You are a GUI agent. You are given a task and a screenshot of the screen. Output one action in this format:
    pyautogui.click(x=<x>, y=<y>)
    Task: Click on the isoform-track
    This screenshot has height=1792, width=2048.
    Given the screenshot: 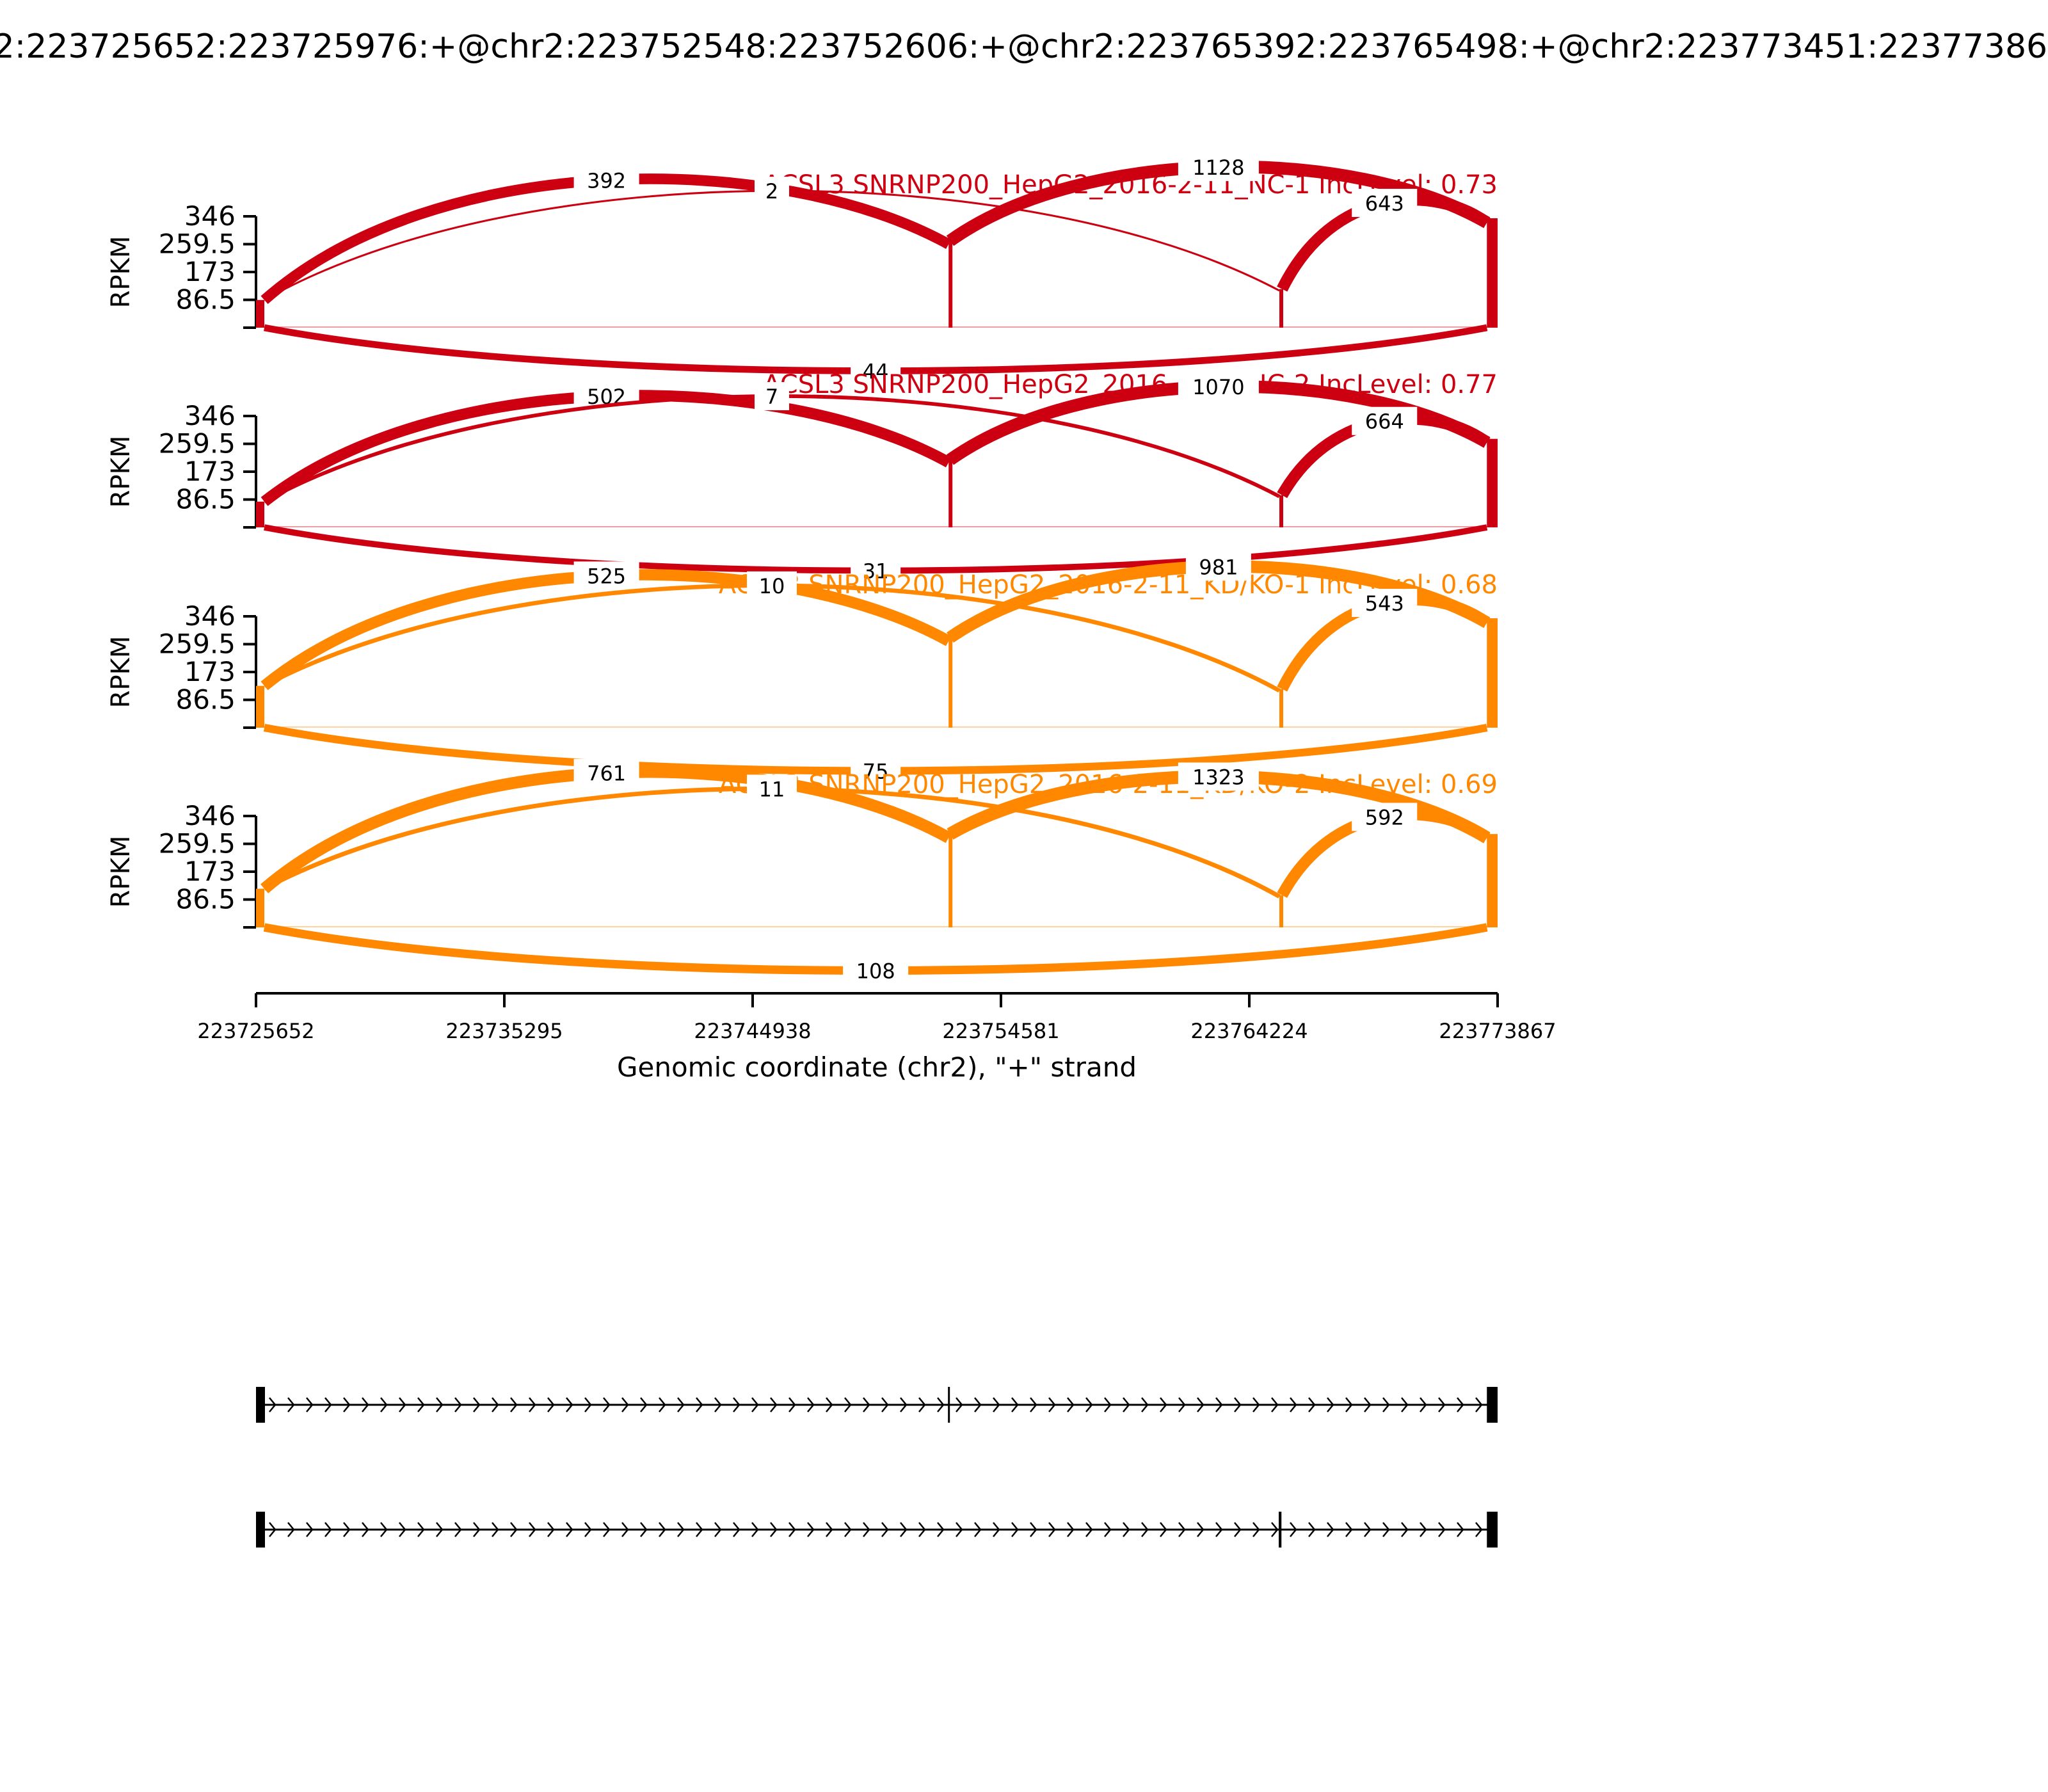 What is the action you would take?
    pyautogui.click(x=877, y=1405)
    